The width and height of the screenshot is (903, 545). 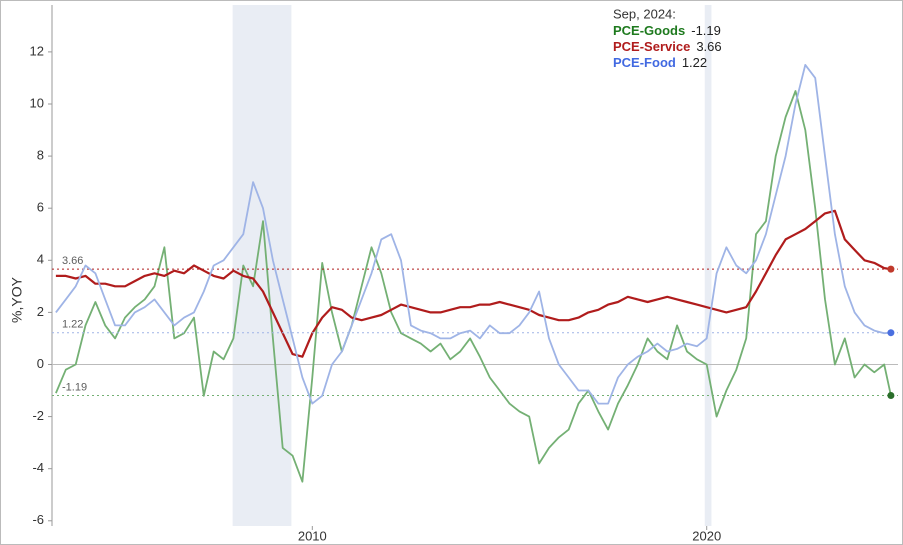 I want to click on x-tick-label: 2020, so click(x=706, y=535).